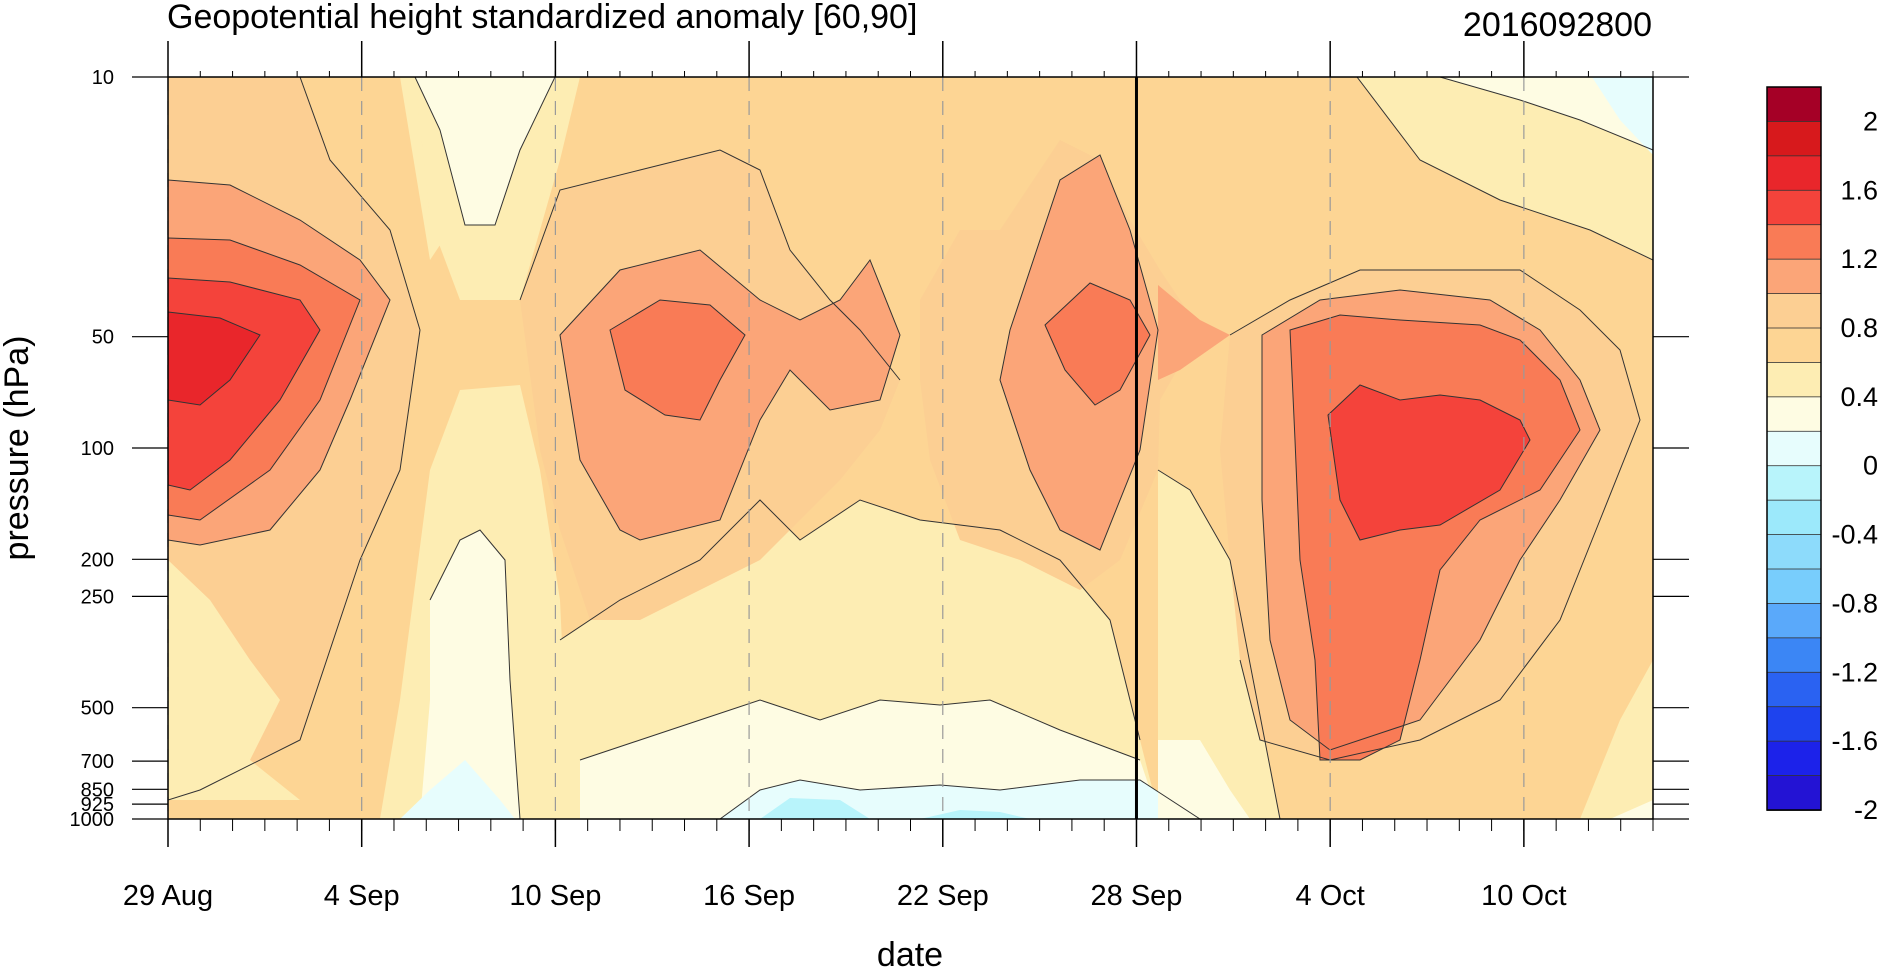 Image resolution: width=1889 pixels, height=969 pixels. What do you see at coordinates (1523, 896) in the screenshot?
I see `x-tick-label-7: 10 Oct` at bounding box center [1523, 896].